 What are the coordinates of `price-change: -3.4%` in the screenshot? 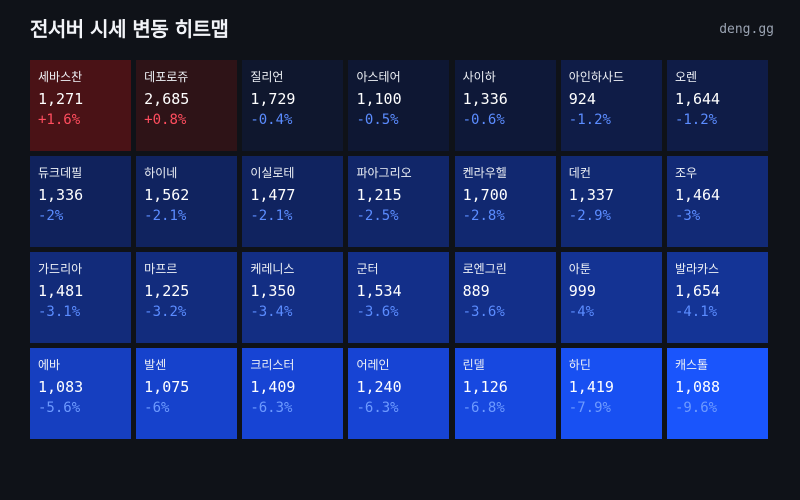 It's located at (271, 312).